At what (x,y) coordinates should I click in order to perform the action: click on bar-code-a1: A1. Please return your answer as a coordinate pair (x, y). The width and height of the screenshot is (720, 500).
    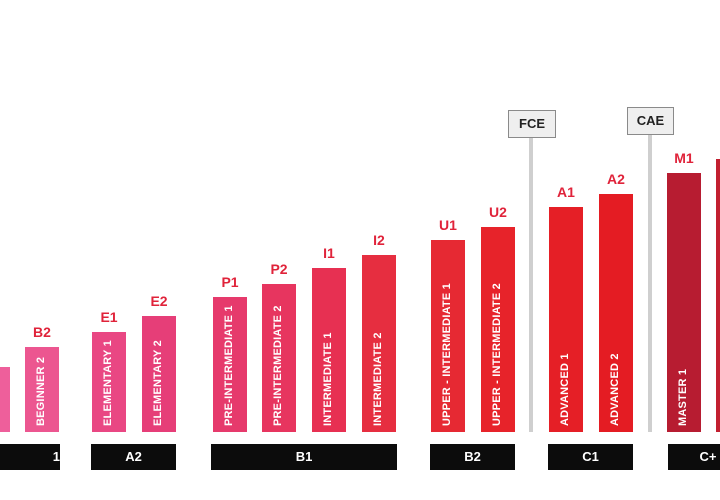
    Looking at the image, I should click on (566, 192).